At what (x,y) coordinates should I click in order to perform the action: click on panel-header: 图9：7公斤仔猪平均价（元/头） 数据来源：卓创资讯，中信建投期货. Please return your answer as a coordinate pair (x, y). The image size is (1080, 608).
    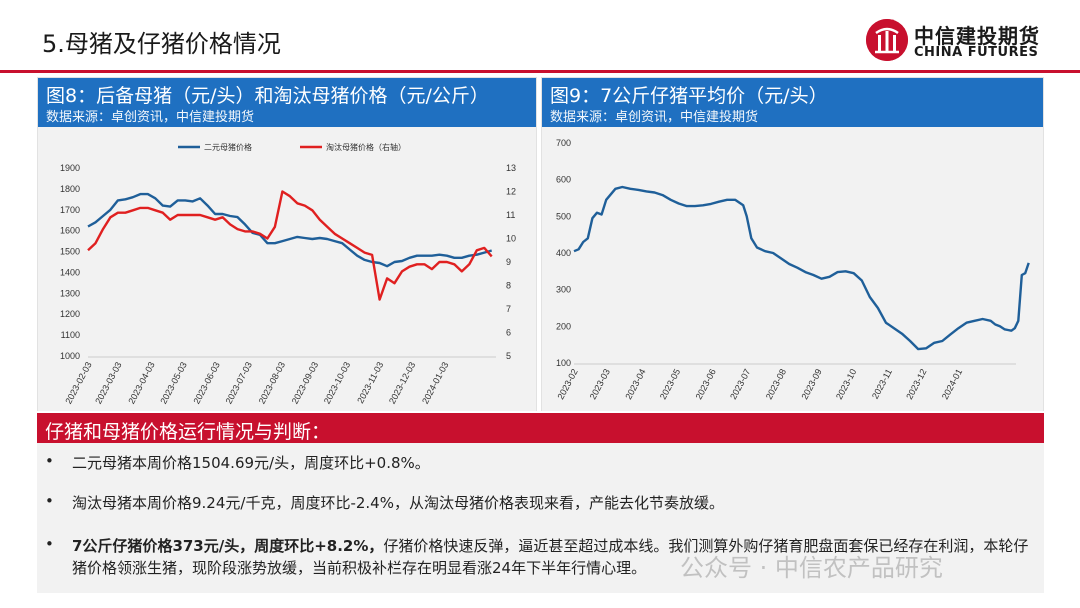
    Looking at the image, I should click on (792, 102).